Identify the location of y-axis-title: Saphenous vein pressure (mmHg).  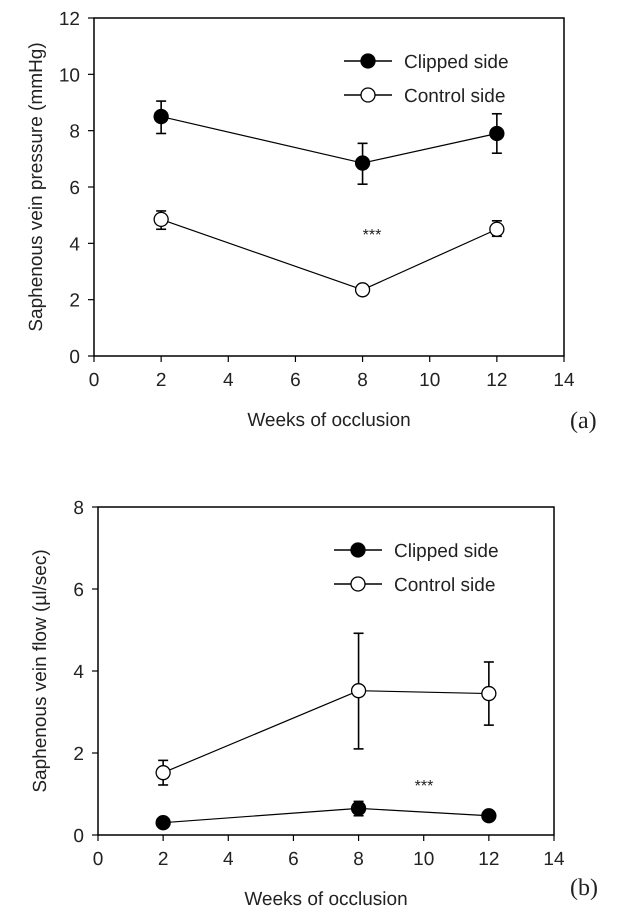
(36, 187).